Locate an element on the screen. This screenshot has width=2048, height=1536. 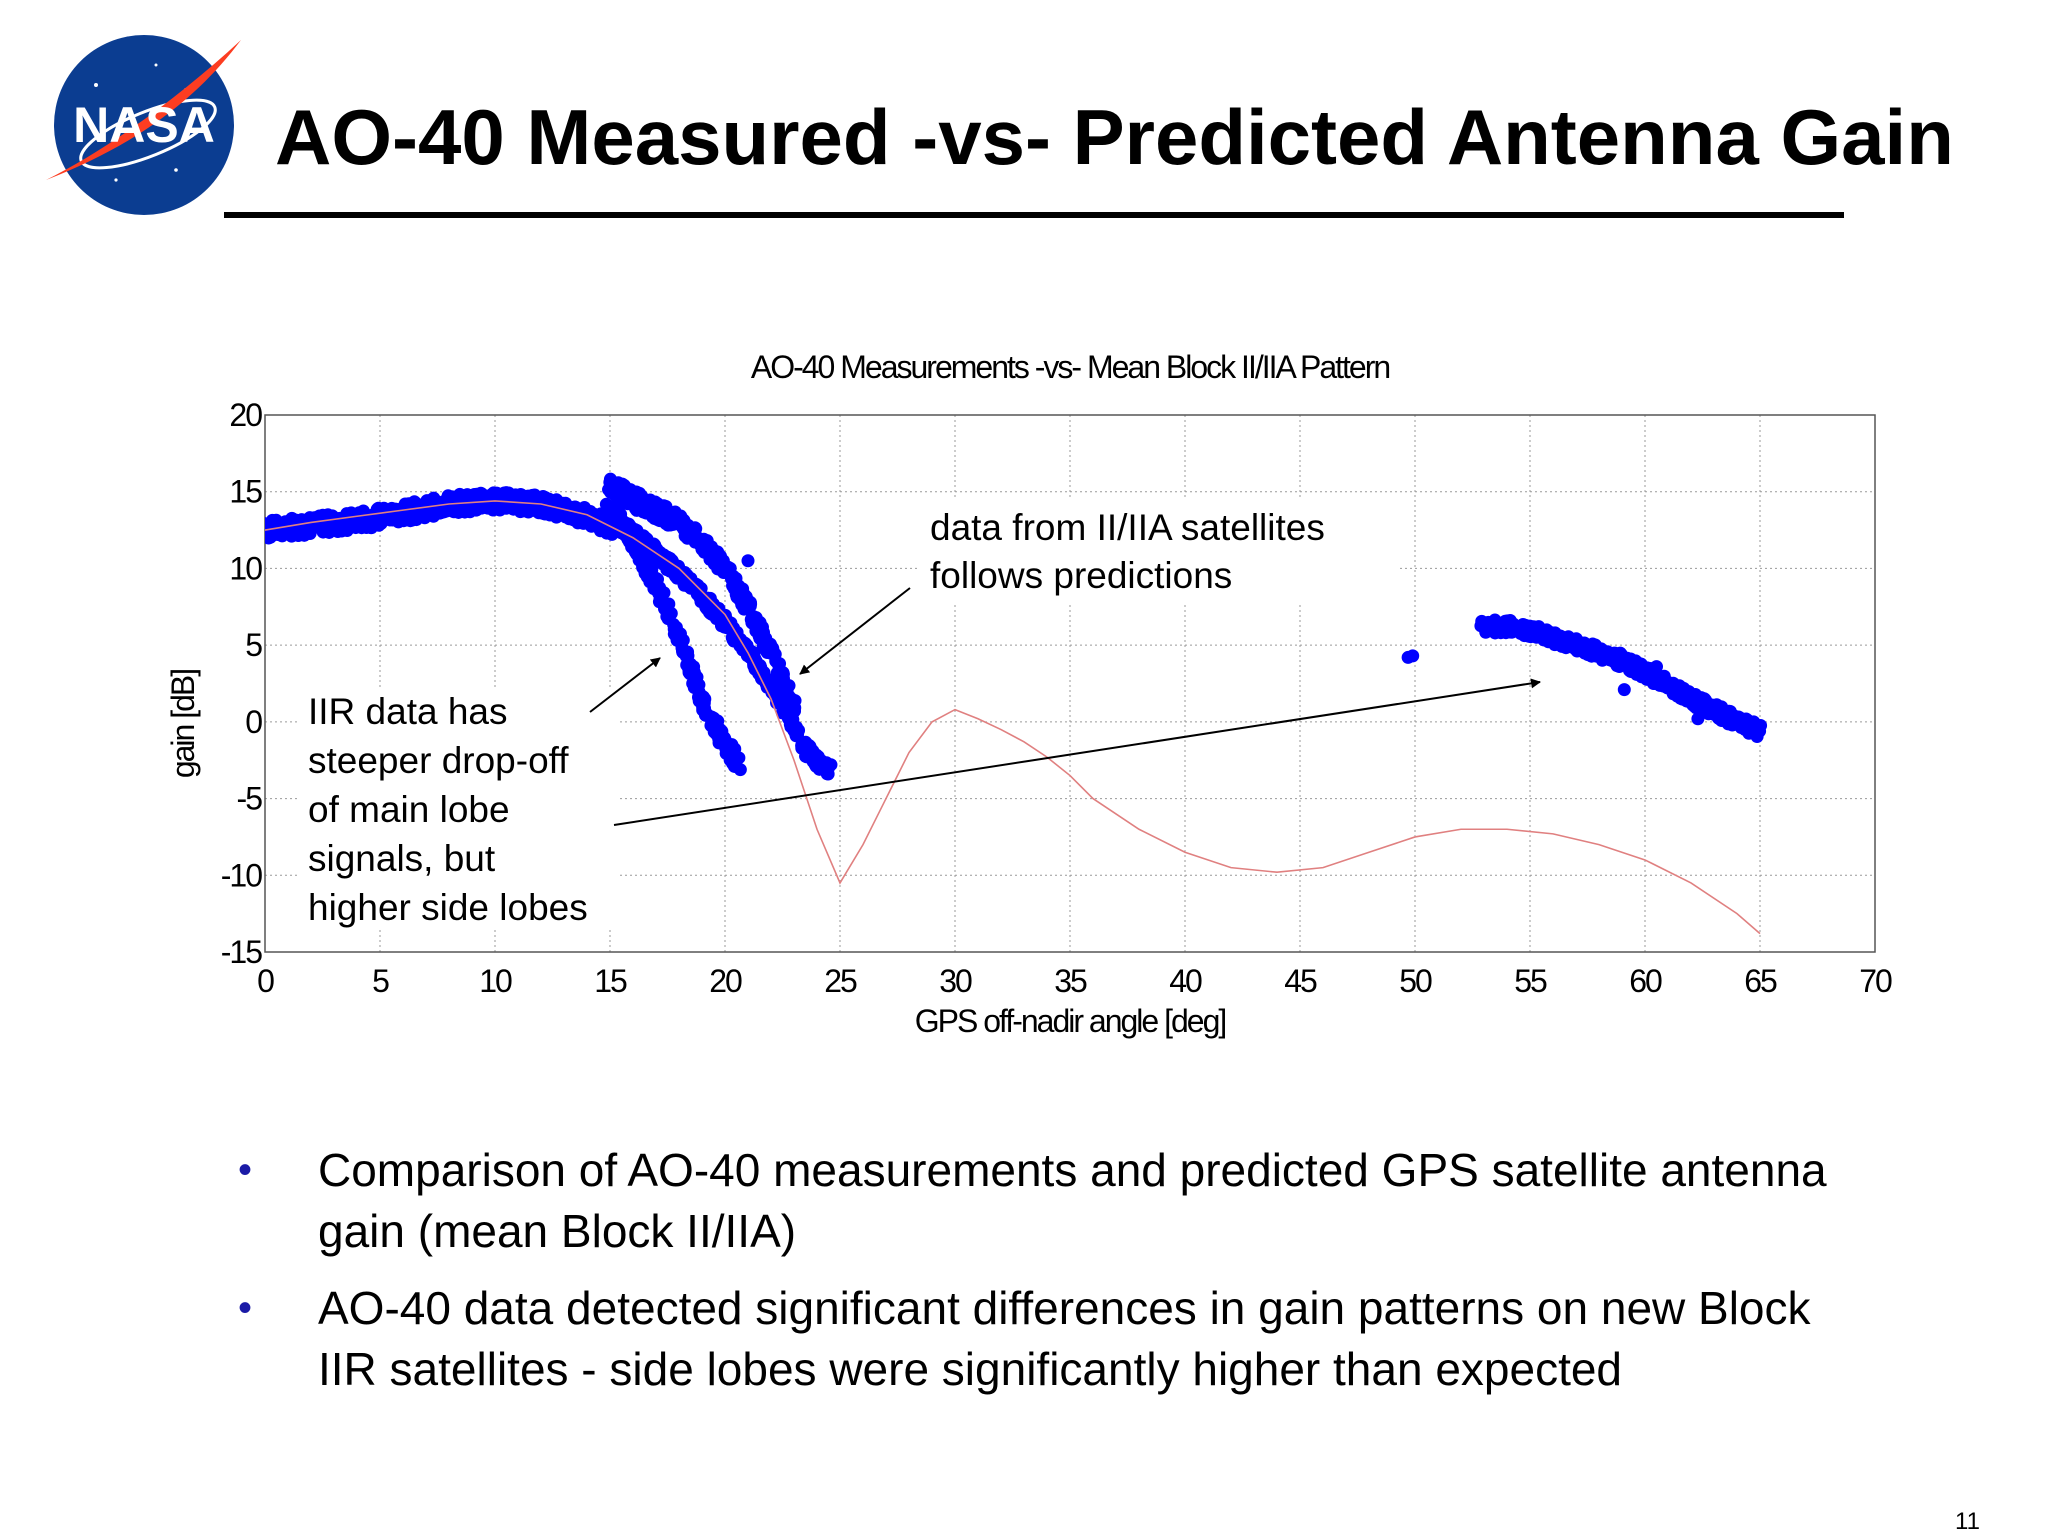
measurement-points is located at coordinates (1016, 626).